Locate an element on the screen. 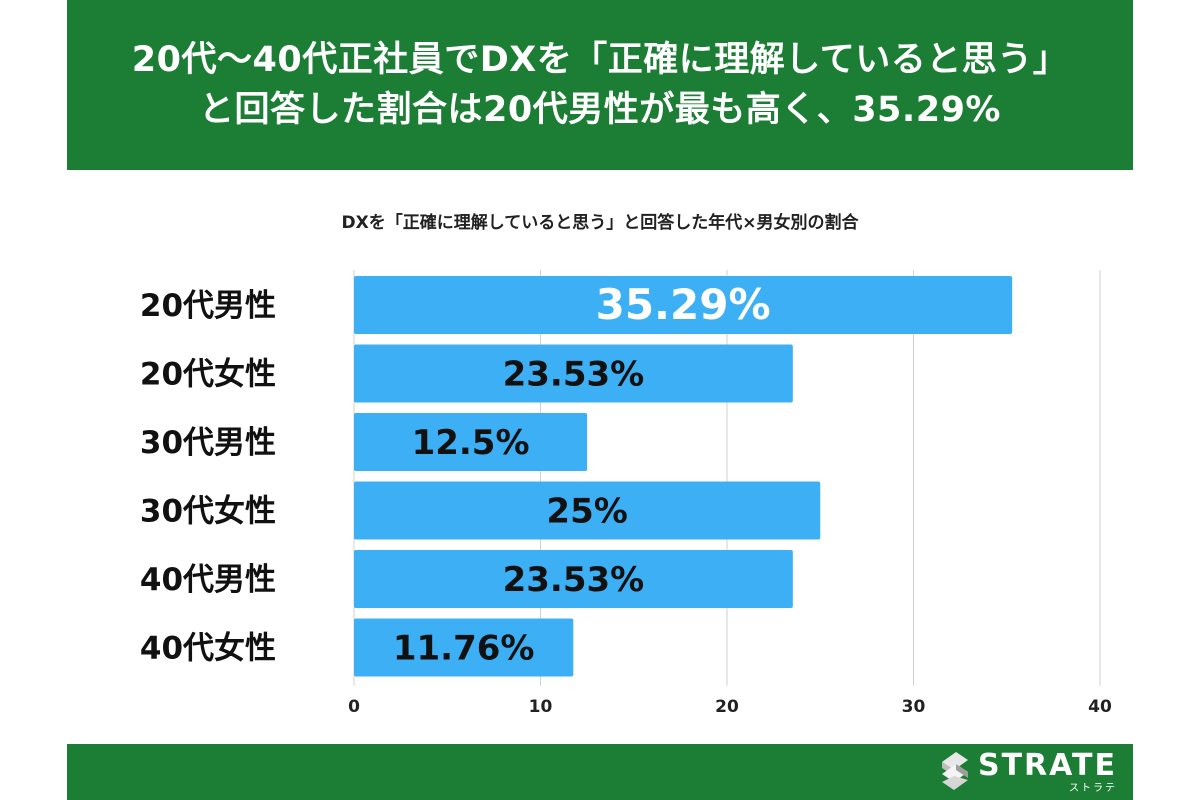 The width and height of the screenshot is (1200, 800). data-label: 25% is located at coordinates (586, 512).